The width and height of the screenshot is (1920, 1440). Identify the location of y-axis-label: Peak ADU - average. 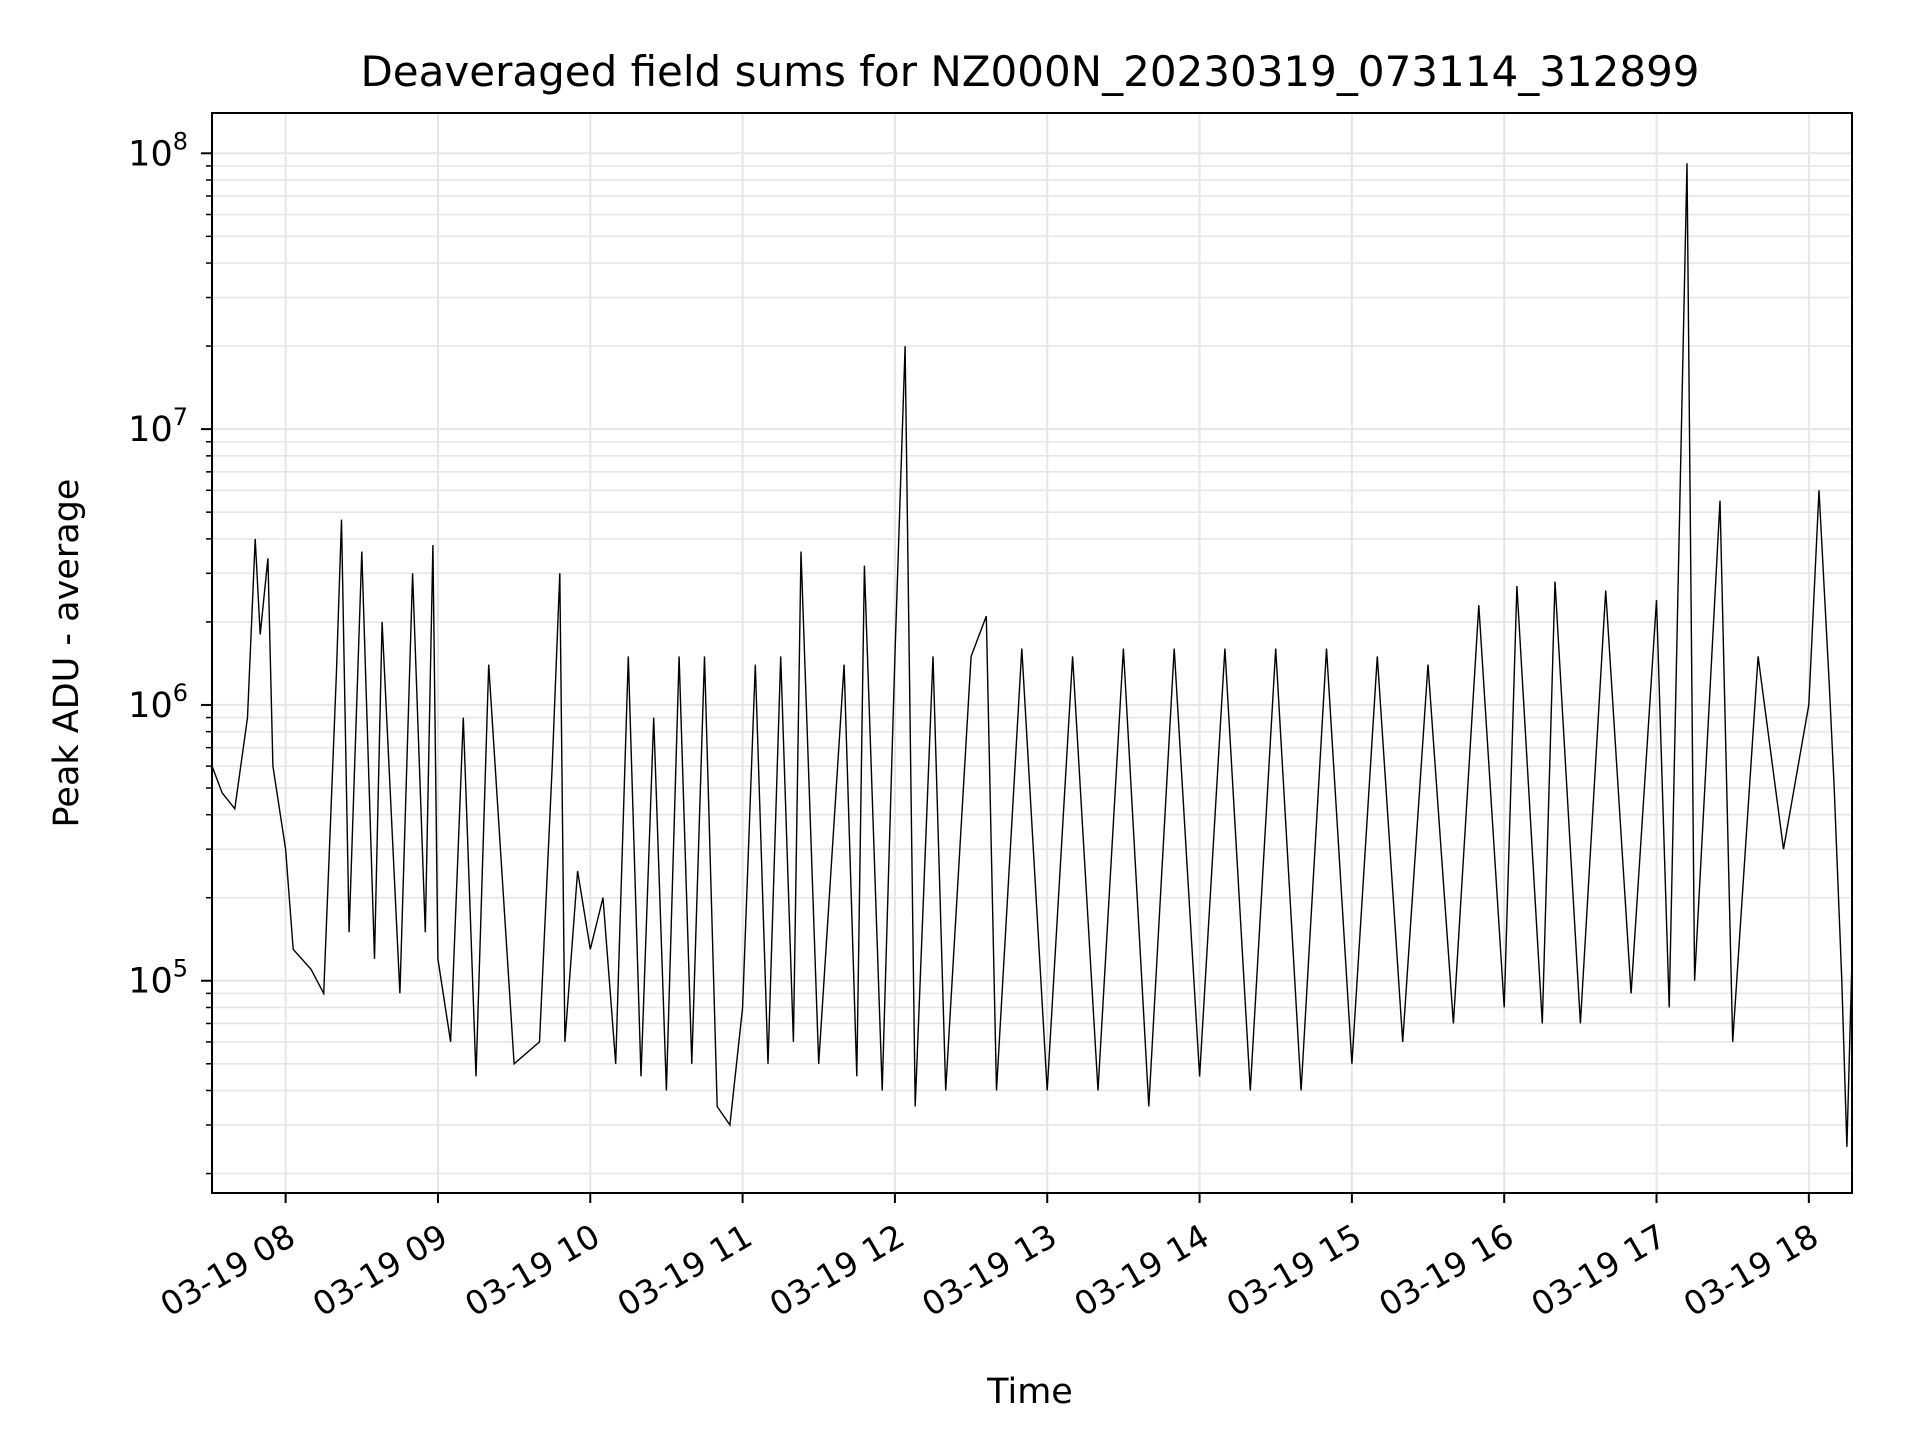
(67, 653).